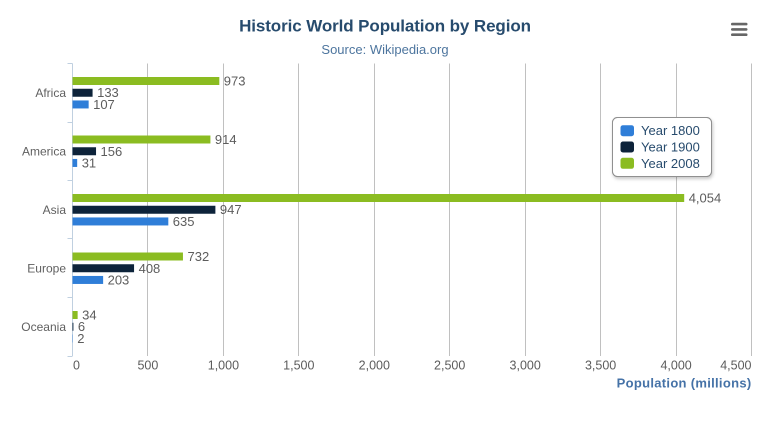 The width and height of the screenshot is (769, 421). Describe the element at coordinates (385, 26) in the screenshot. I see `svg-text:Historic World Population by R: Historic World Population by Region` at that location.